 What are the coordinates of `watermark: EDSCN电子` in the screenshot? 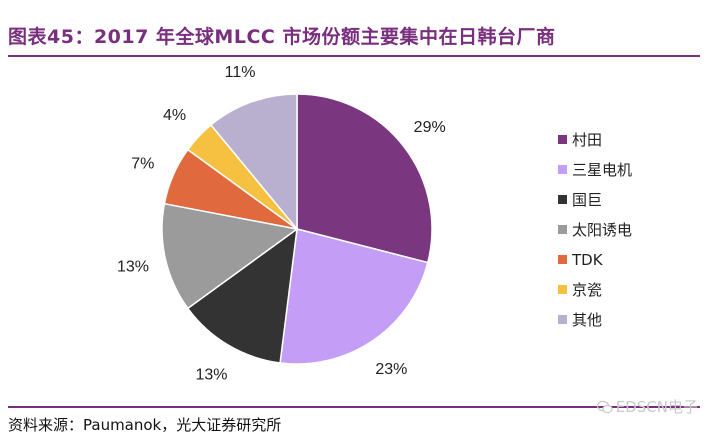 It's located at (647, 406).